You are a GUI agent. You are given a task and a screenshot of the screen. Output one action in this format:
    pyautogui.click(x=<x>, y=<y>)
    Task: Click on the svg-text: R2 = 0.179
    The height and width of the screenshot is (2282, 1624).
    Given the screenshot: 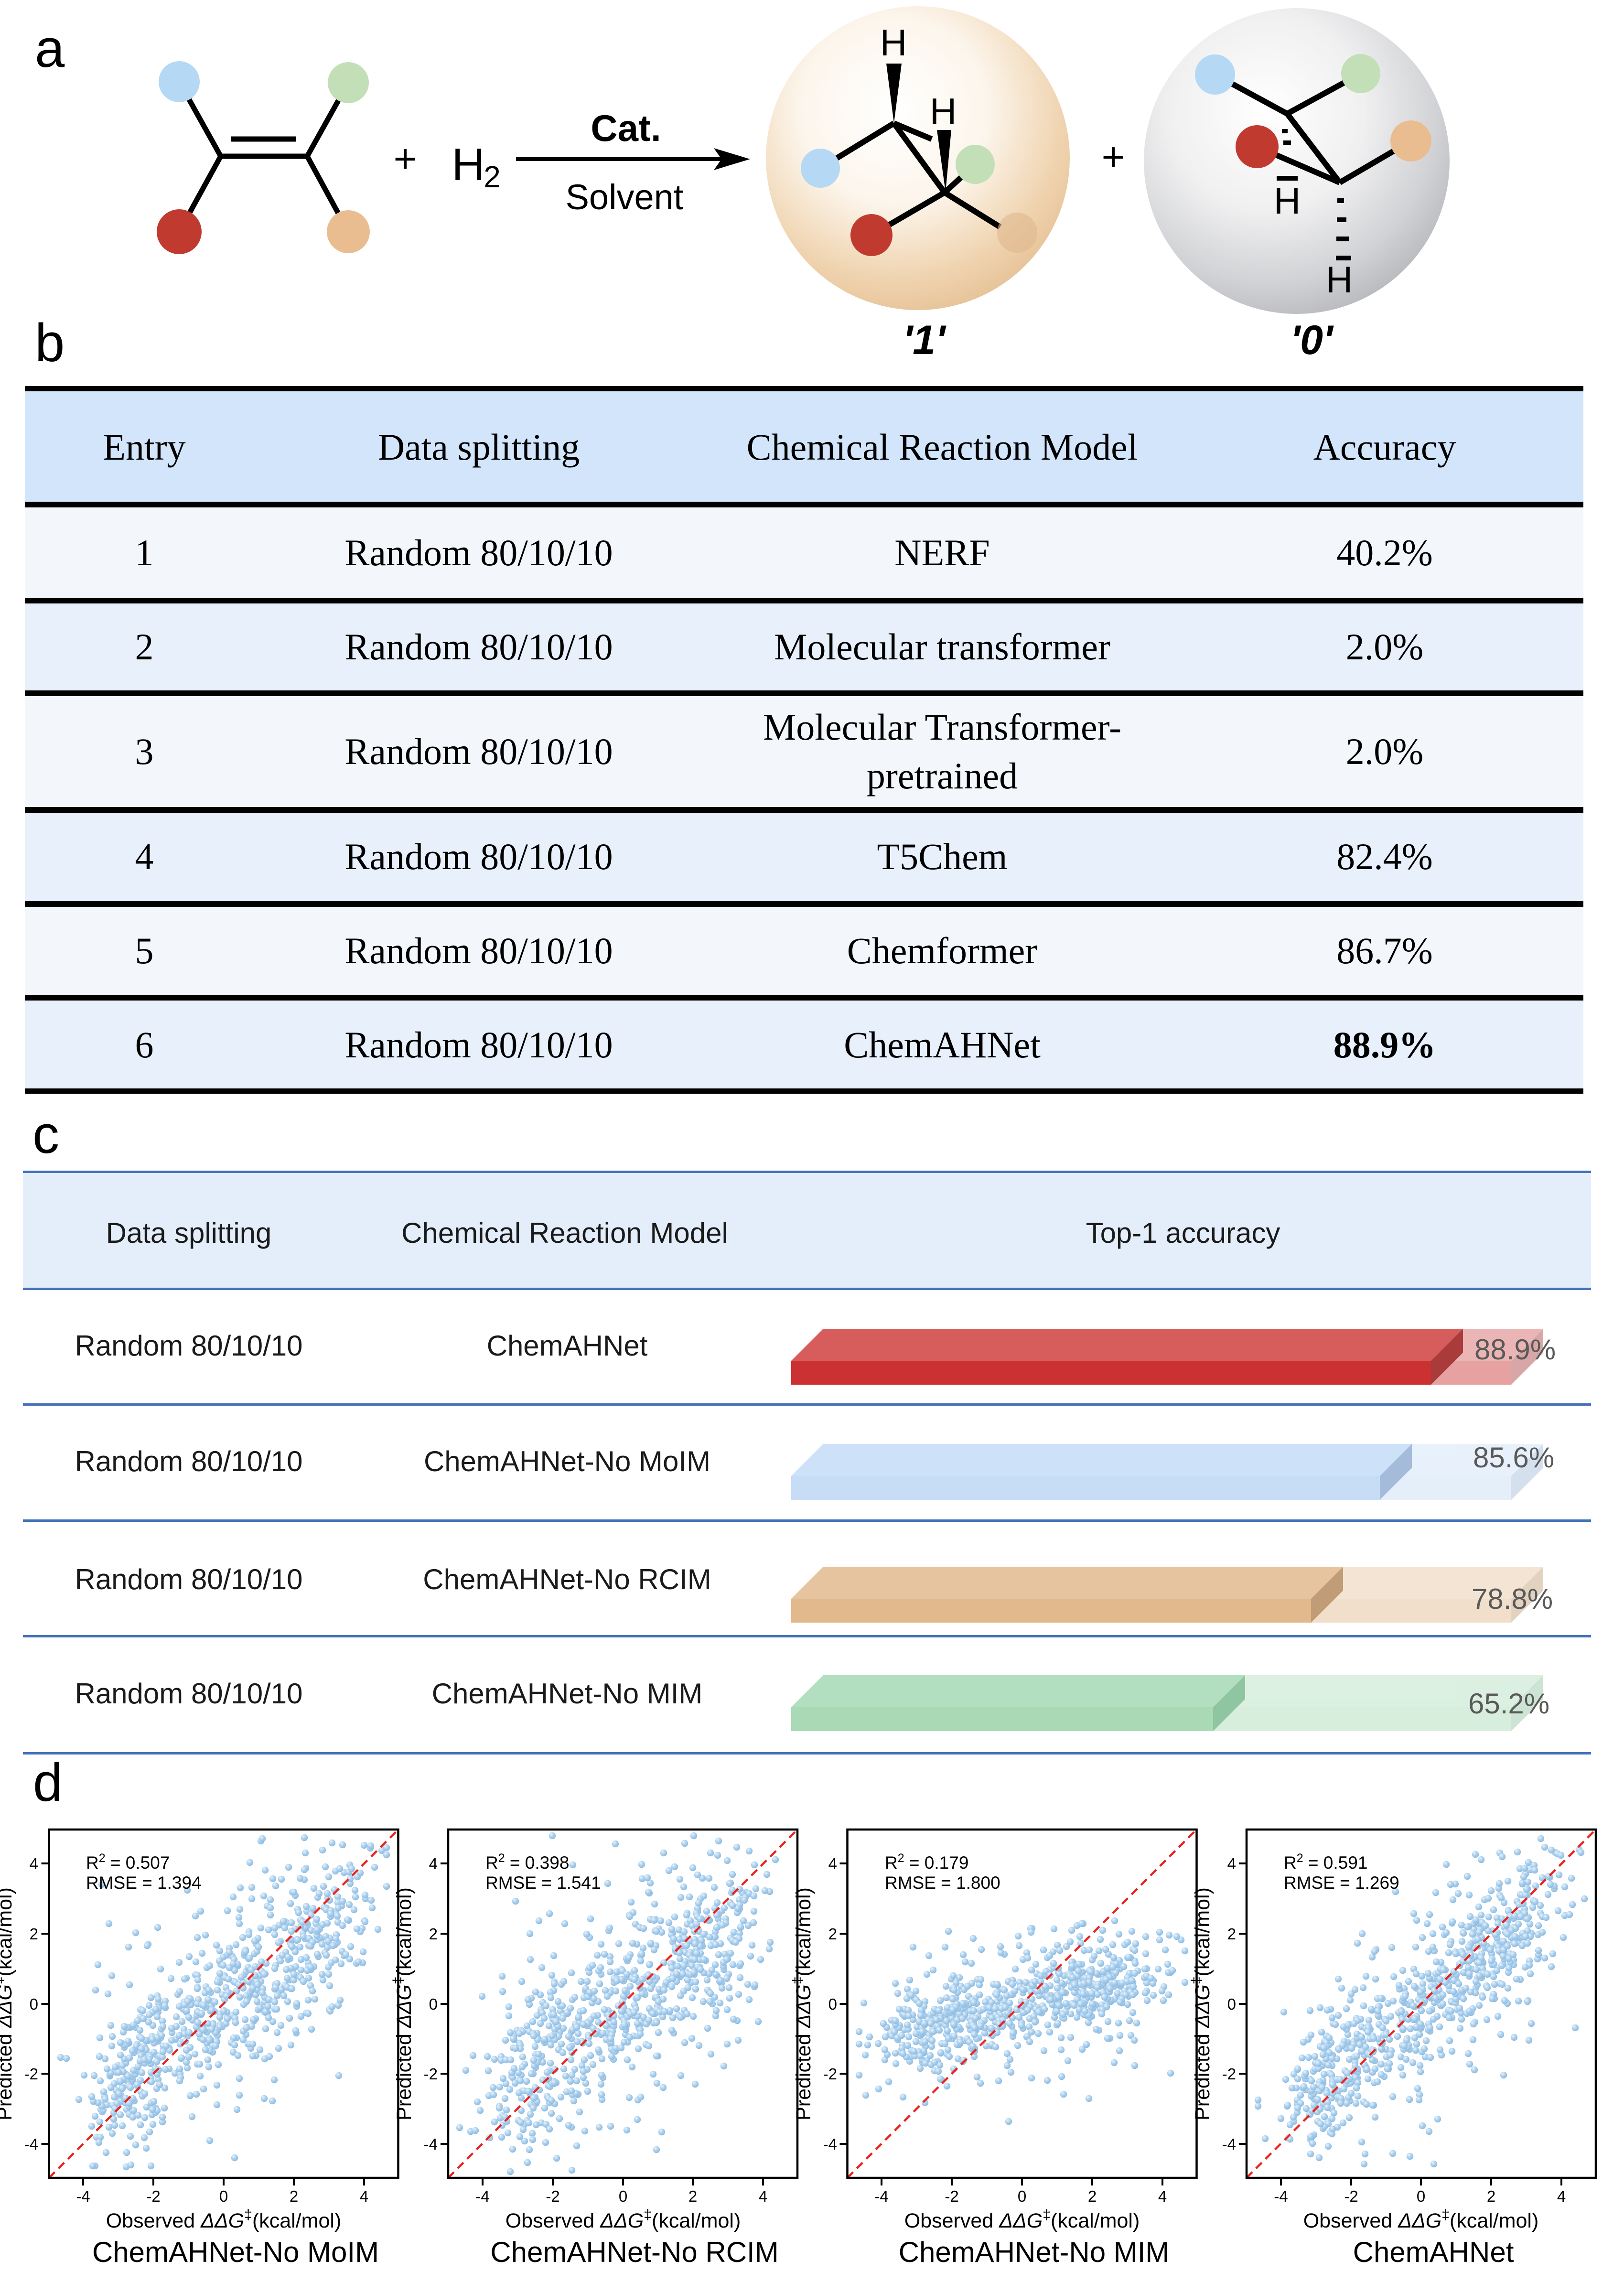 What is the action you would take?
    pyautogui.click(x=927, y=1862)
    